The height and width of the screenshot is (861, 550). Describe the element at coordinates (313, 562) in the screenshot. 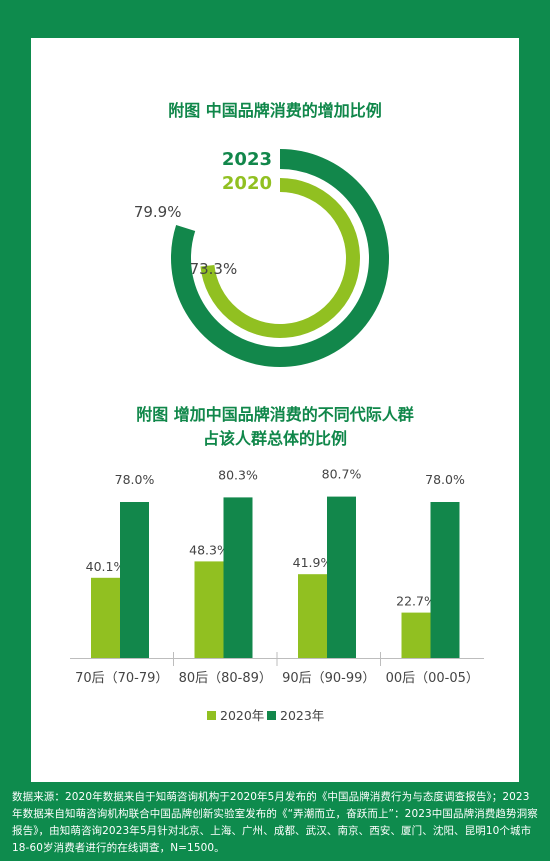

I see `bar-value-label: 41.9%` at that location.